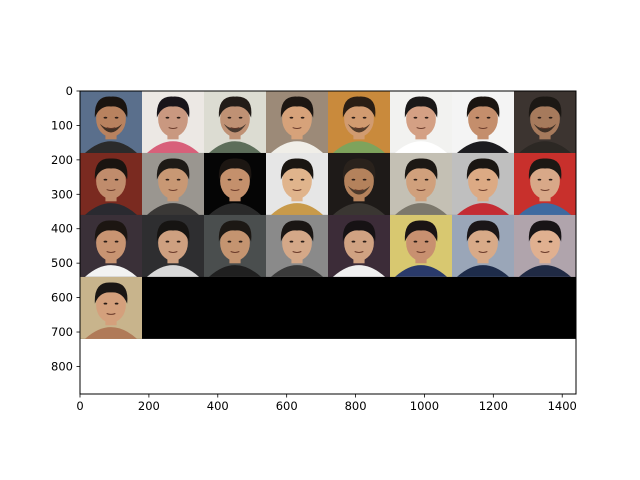 This screenshot has width=640, height=480. What do you see at coordinates (69, 91) in the screenshot?
I see `y-tick-label: 0` at bounding box center [69, 91].